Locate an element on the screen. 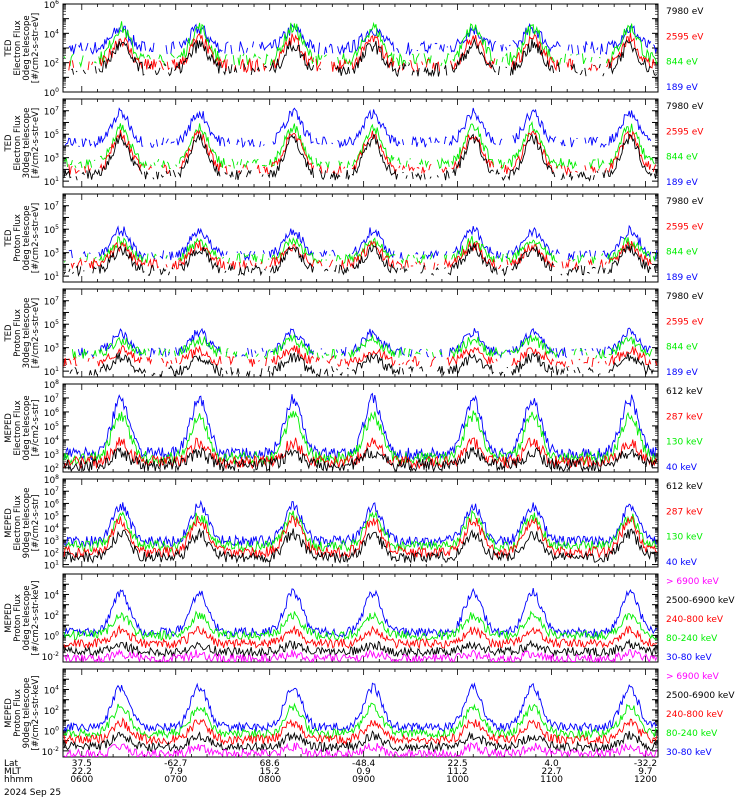 This screenshot has width=750, height=800. x-row-value: 0600 is located at coordinates (81, 780).